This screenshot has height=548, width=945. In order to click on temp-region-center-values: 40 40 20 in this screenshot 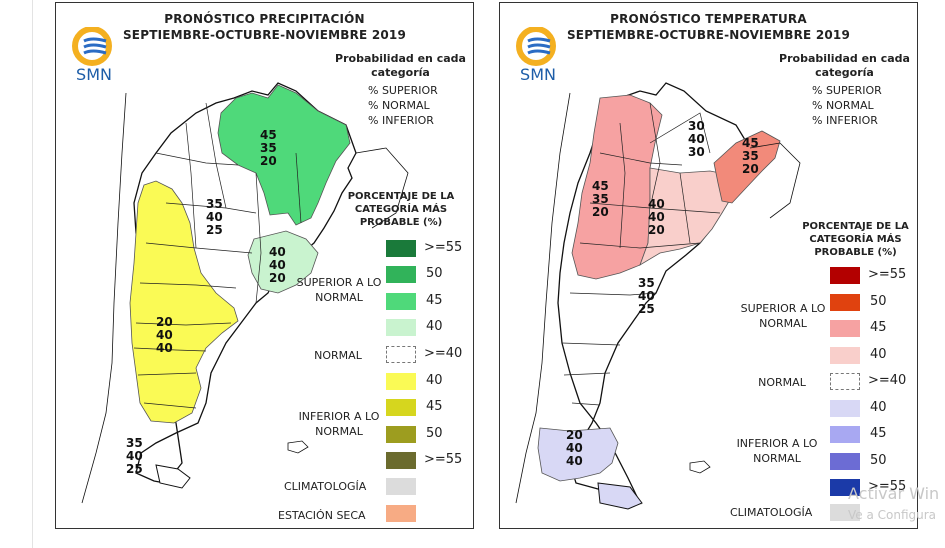, I will do `click(656, 217)`.